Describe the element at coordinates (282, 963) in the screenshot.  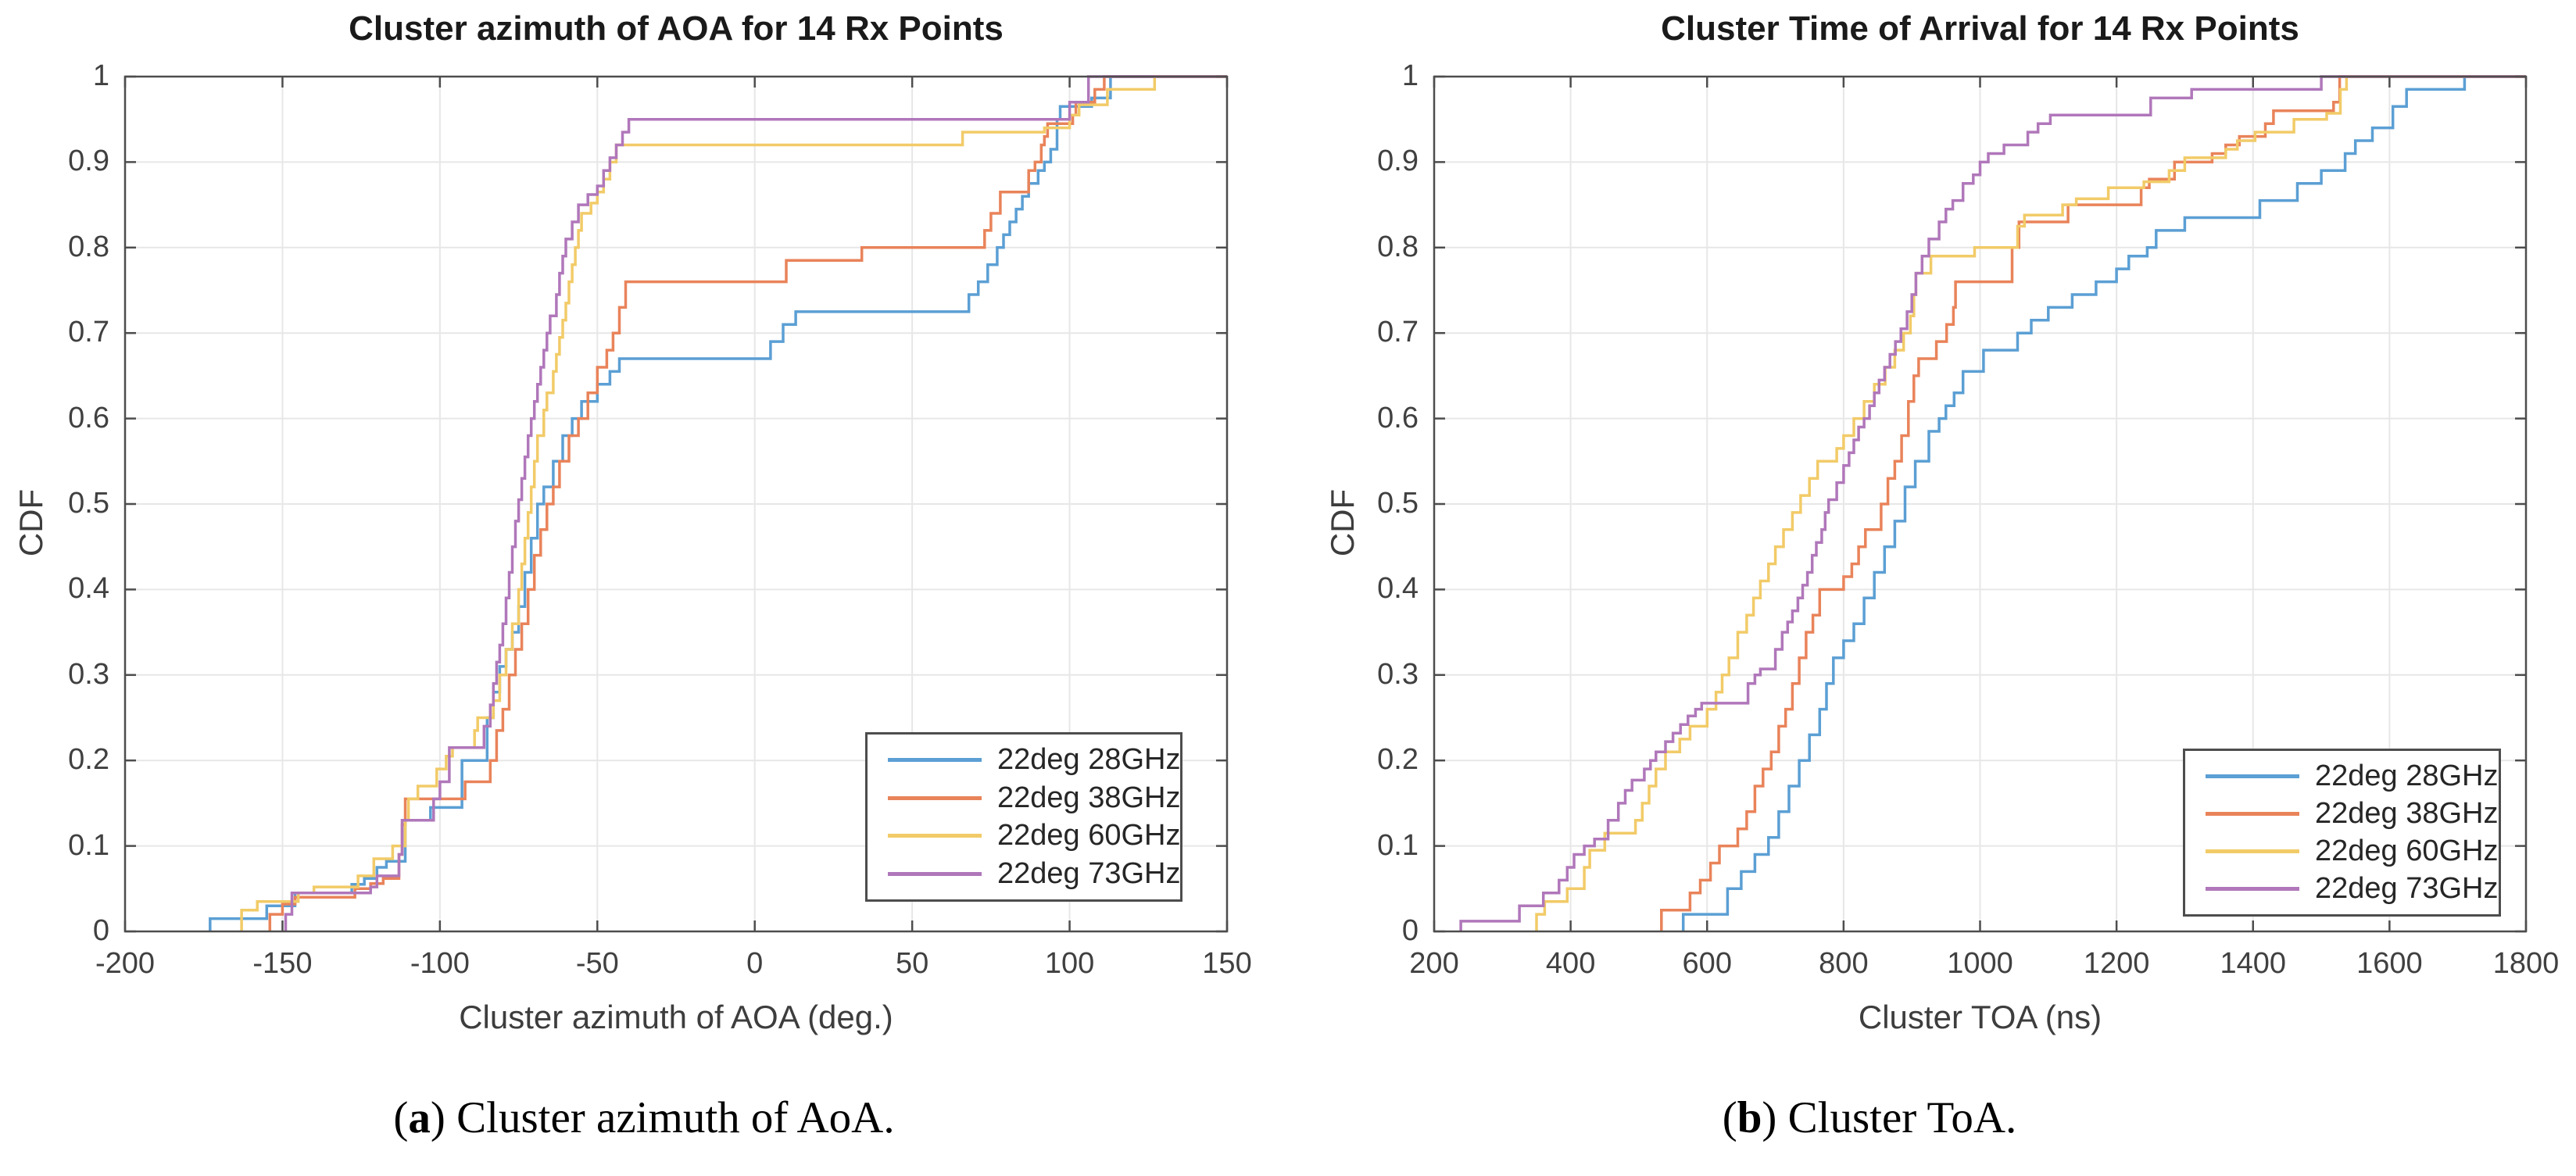
I see `x-tick-label: -150` at that location.